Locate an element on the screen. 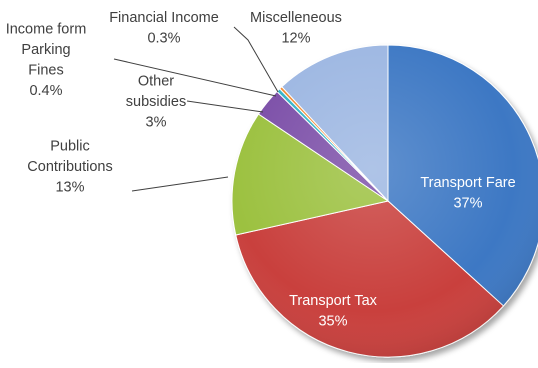  data-label-public-contributions: Public Contributions 13% is located at coordinates (69, 167).